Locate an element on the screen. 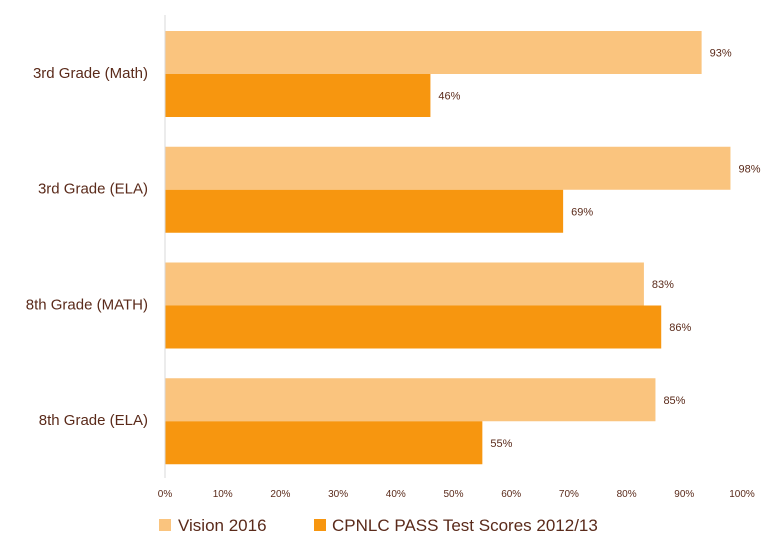 The image size is (770, 553). x-tick-label-100: 100% is located at coordinates (742, 494).